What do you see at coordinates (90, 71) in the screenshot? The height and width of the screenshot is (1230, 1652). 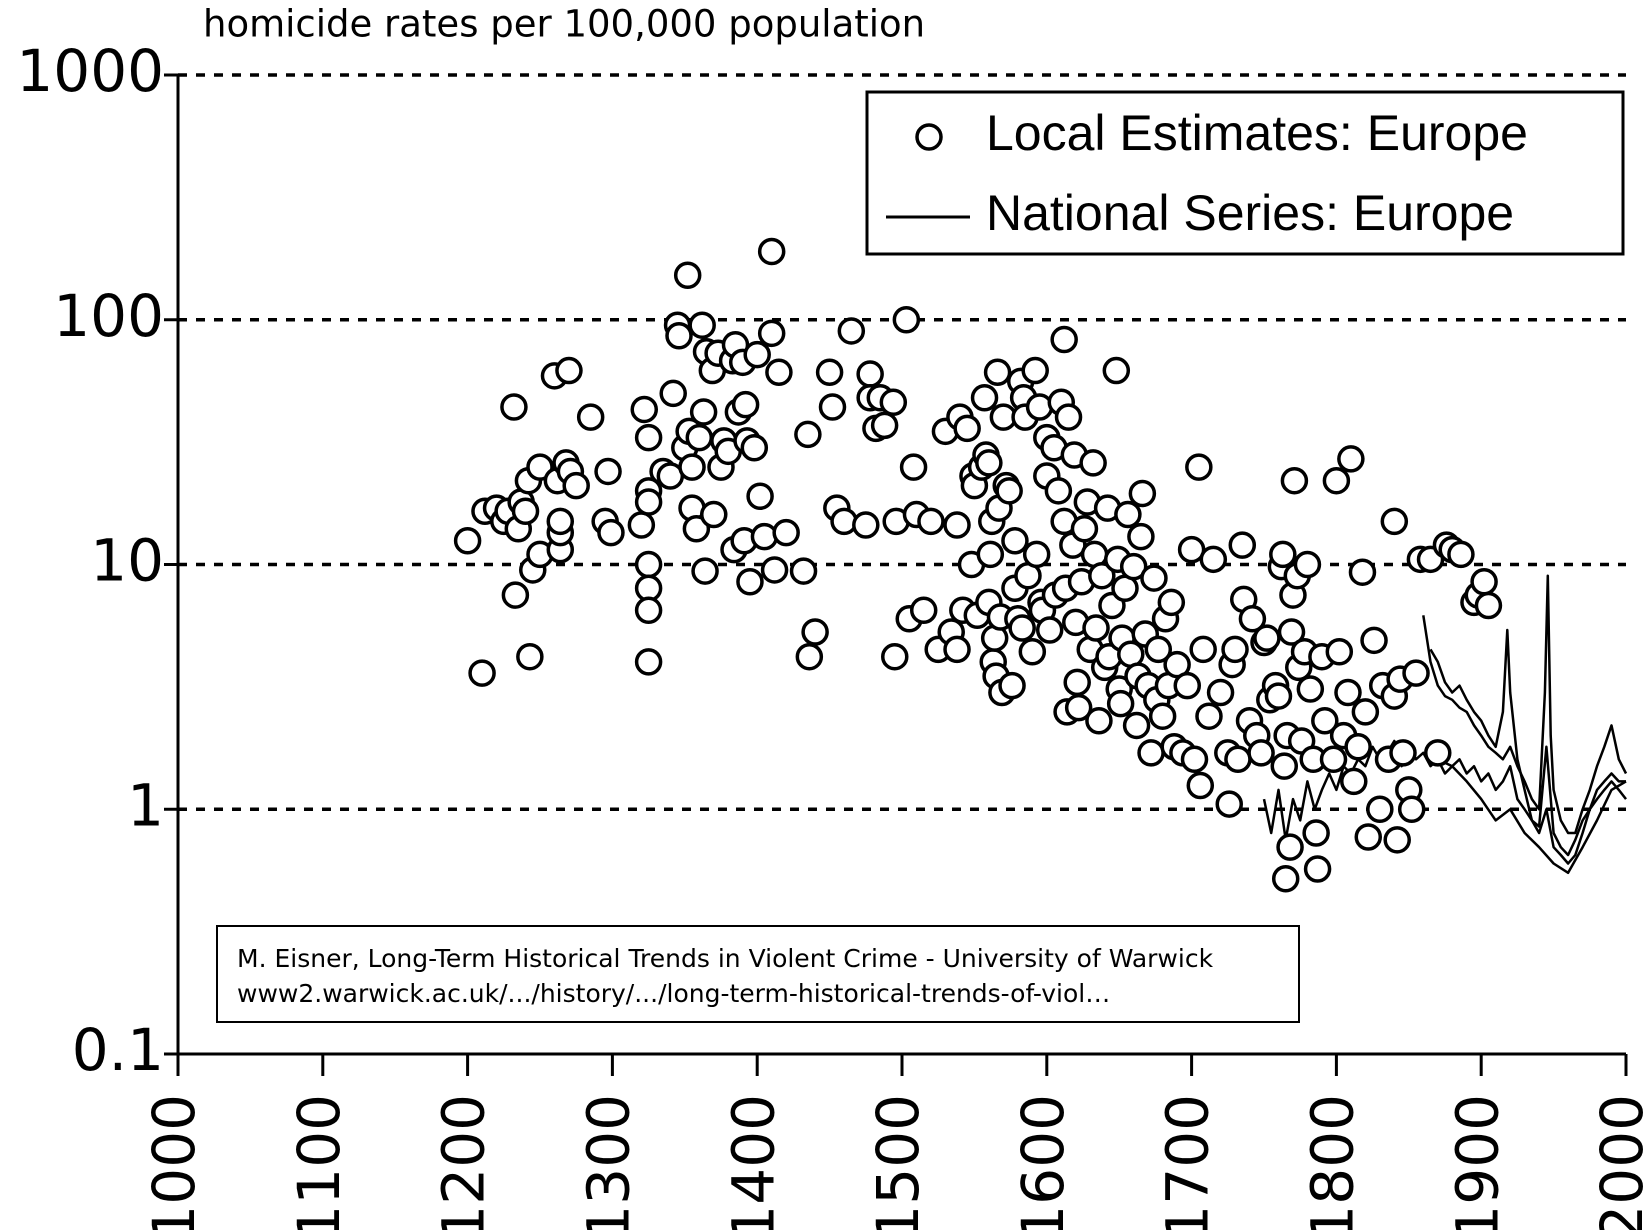 I see `y-tick-label: 1000` at bounding box center [90, 71].